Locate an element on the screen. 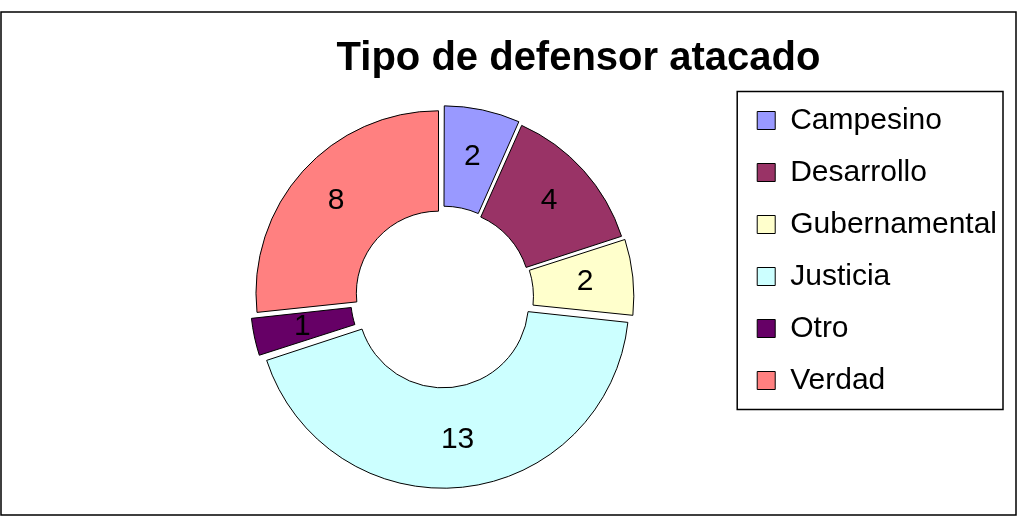 This screenshot has height=516, width=1017. legend-label: Desarrollo is located at coordinates (858, 170).